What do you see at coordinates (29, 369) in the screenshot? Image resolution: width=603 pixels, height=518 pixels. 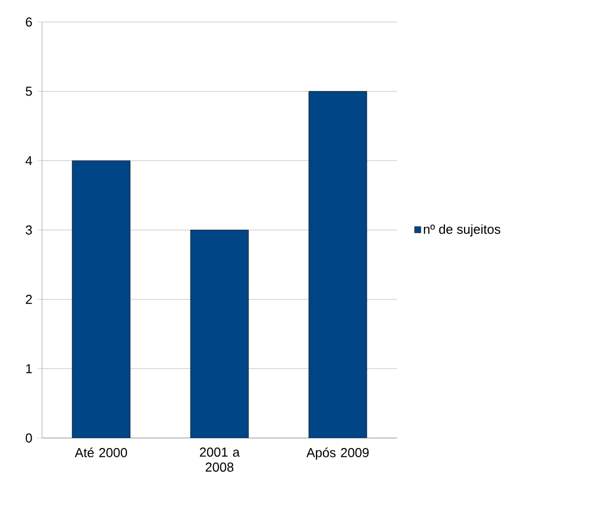 I see `y-tick-label: 1` at bounding box center [29, 369].